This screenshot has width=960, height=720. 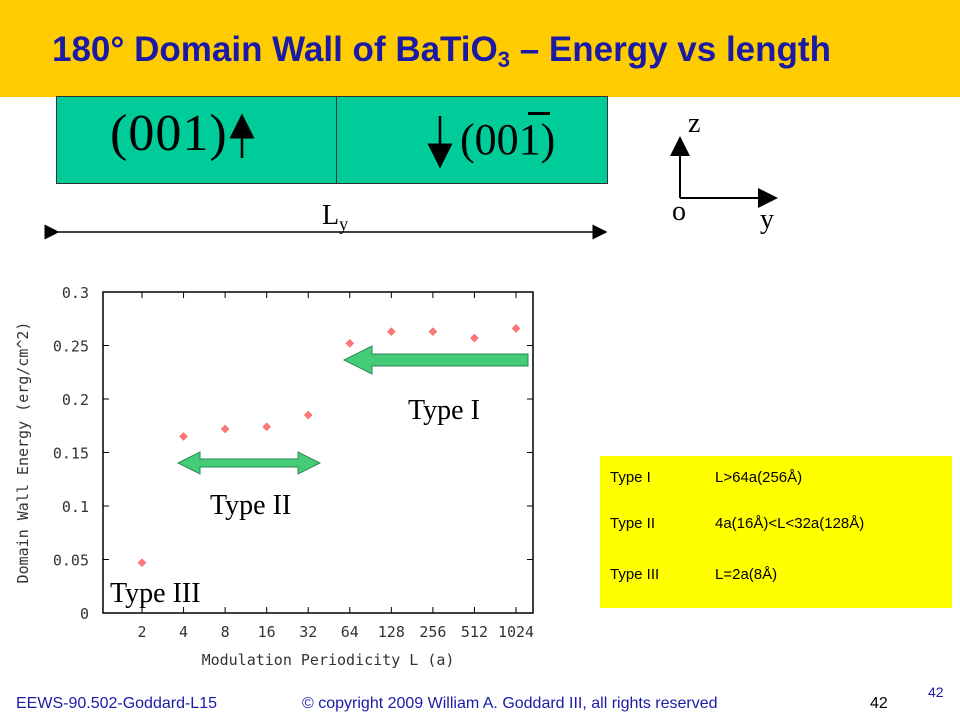 What do you see at coordinates (116, 703) in the screenshot?
I see `footer-course: EEWS-90.502-Goddard-L15` at bounding box center [116, 703].